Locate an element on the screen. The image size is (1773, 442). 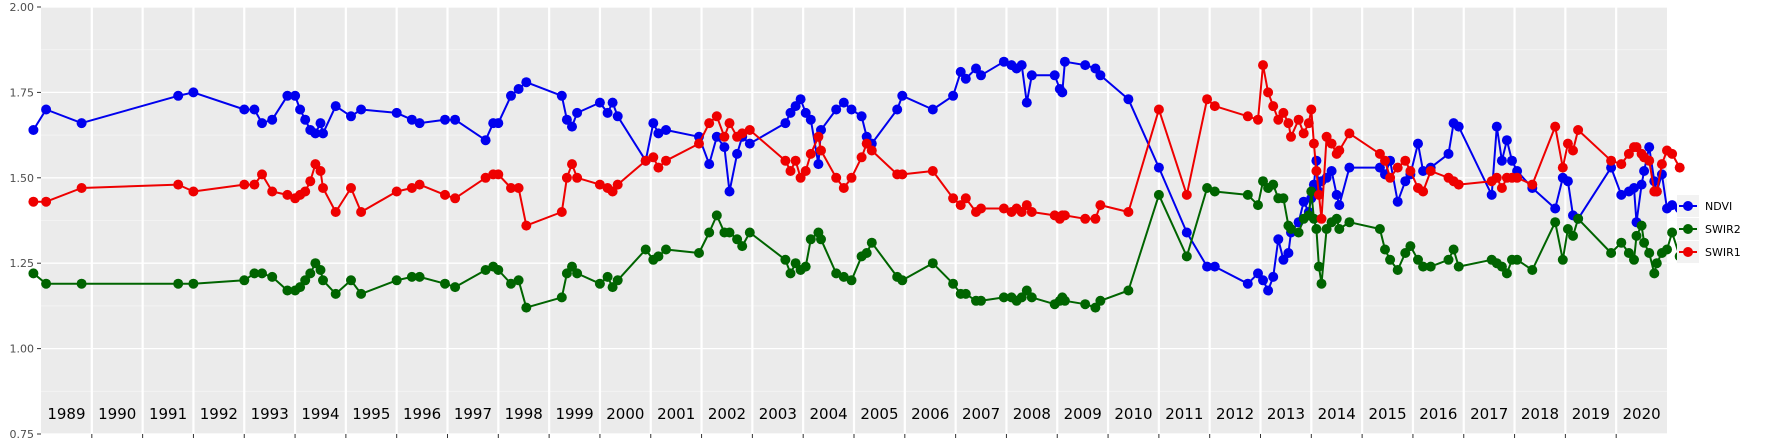
y-tick-label: 1.25 is located at coordinates (22, 263).